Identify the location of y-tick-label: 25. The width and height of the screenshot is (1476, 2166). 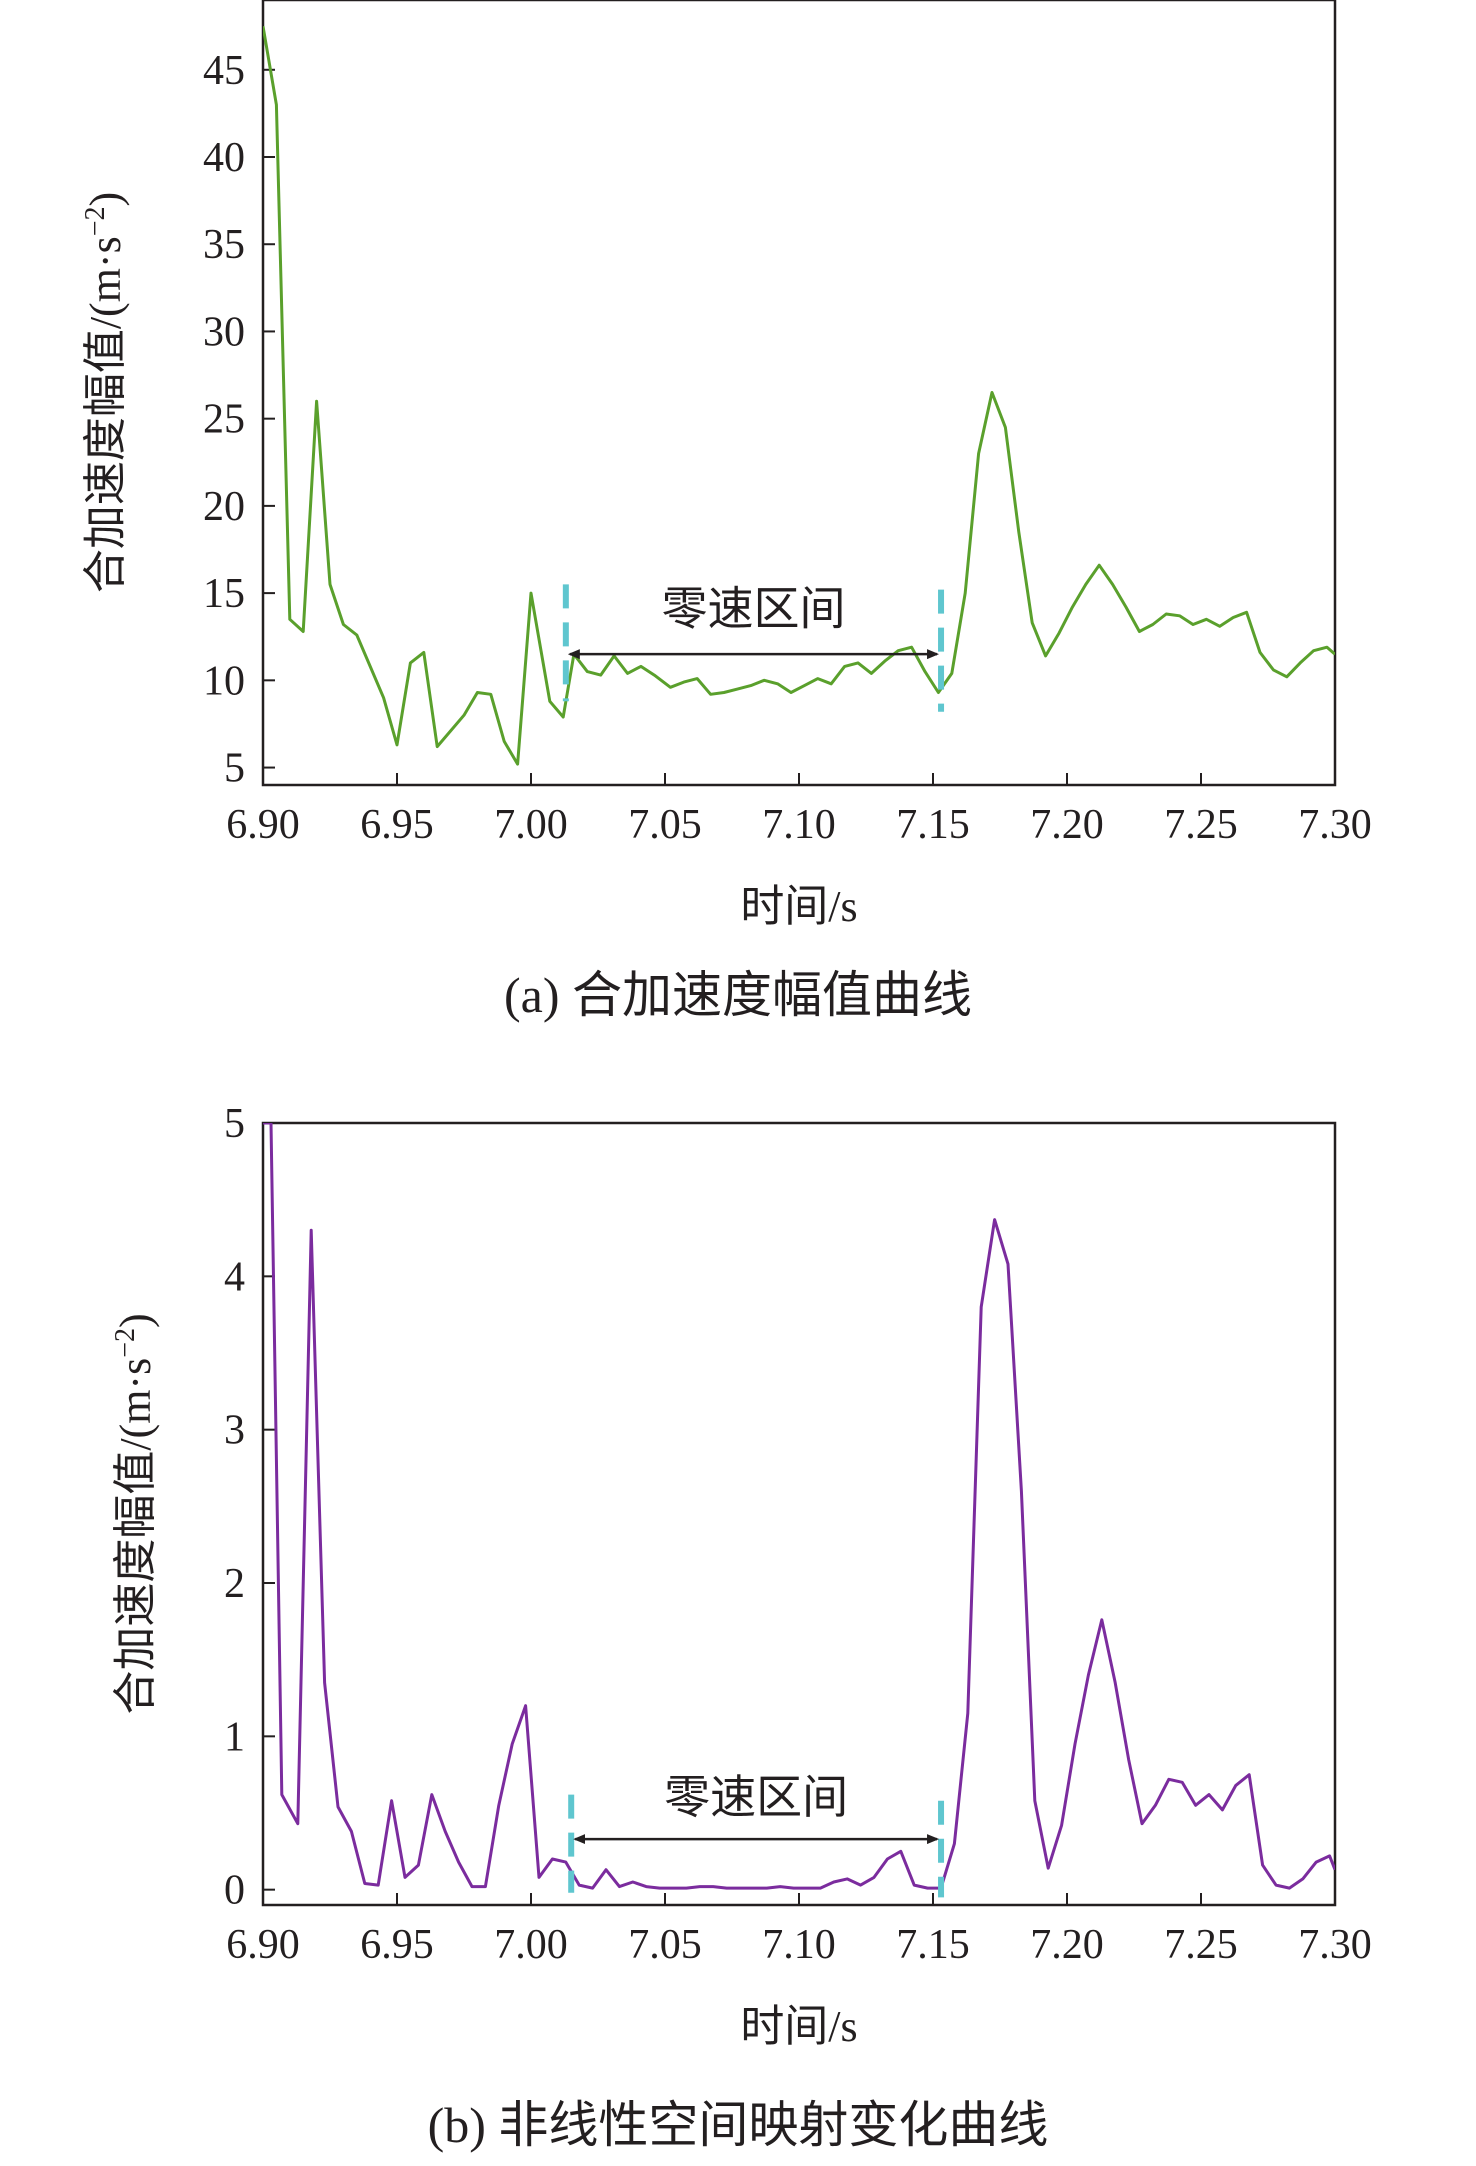
(224, 420).